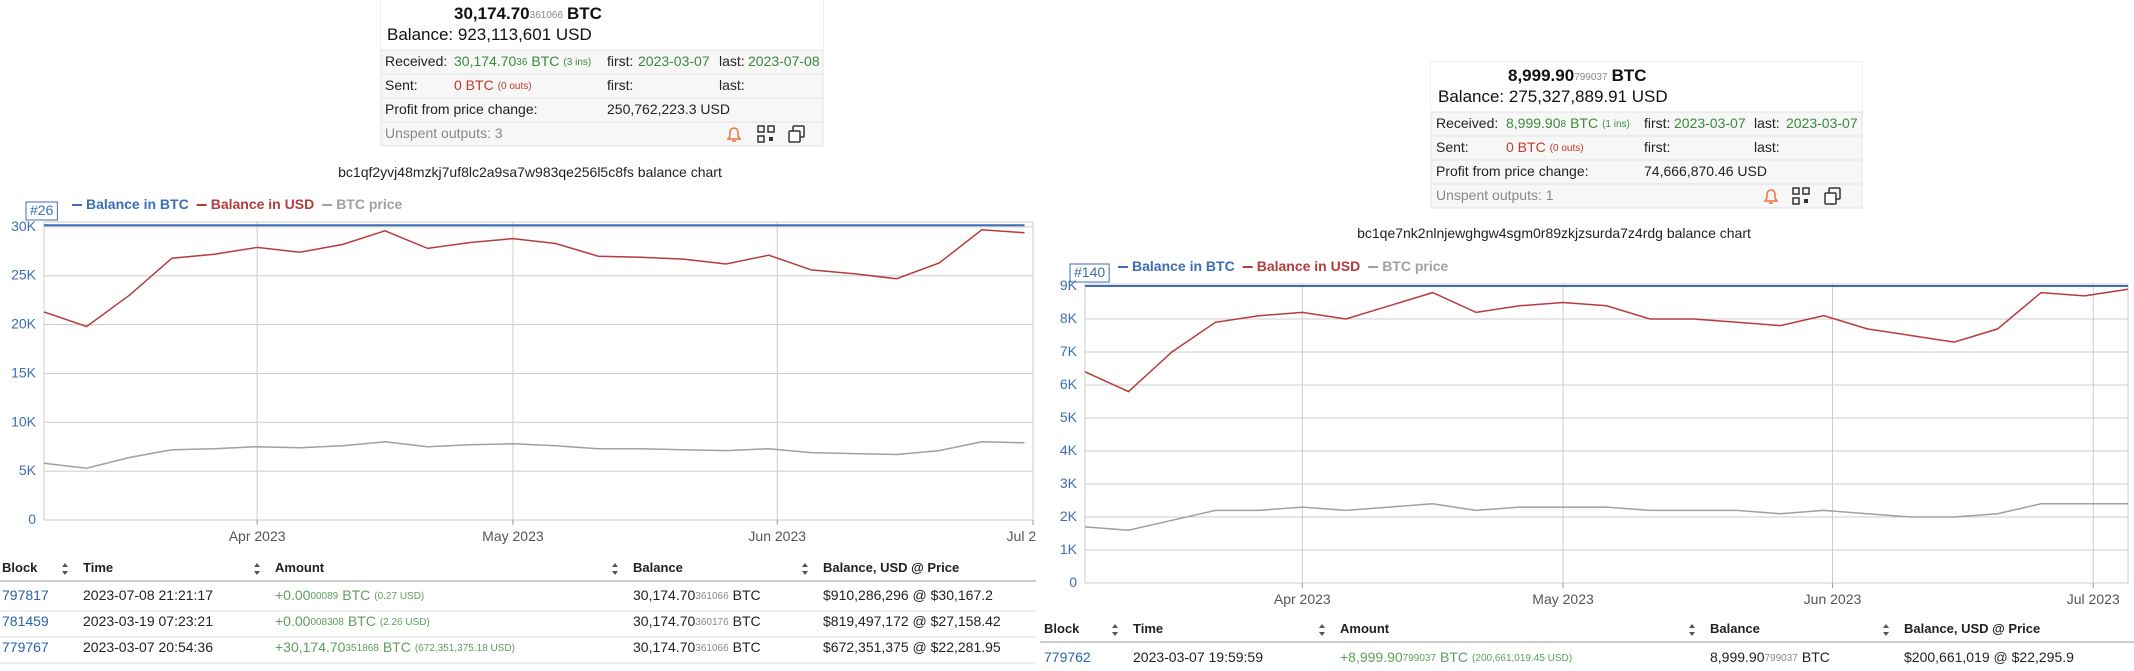  What do you see at coordinates (1568, 123) in the screenshot?
I see `received-value: 8,999.908 BTC (1 ins)` at bounding box center [1568, 123].